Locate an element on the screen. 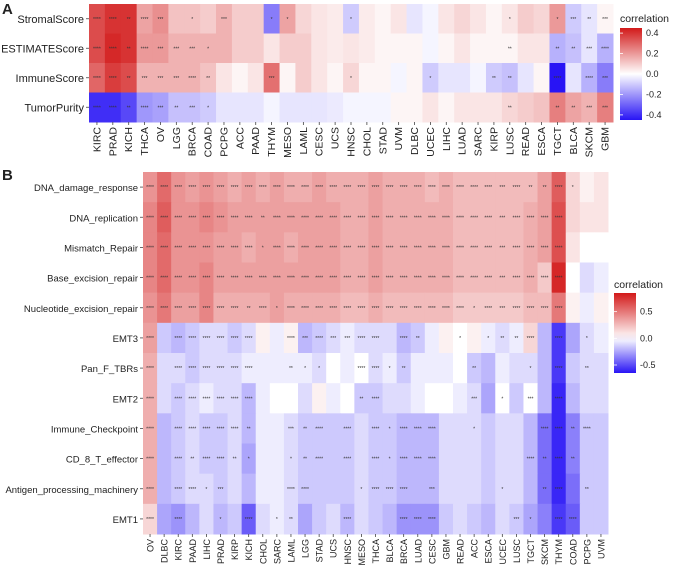 The height and width of the screenshot is (572, 676). column-label: HNSC is located at coordinates (348, 552).